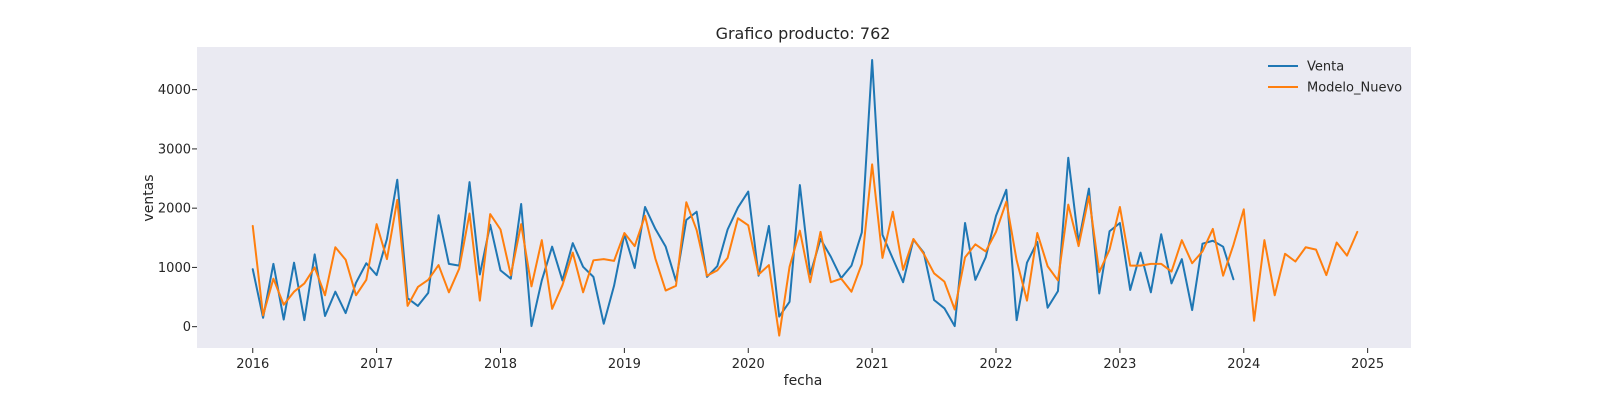 This screenshot has height=400, width=1600. Describe the element at coordinates (803, 381) in the screenshot. I see `x-axis-label: fecha` at that location.